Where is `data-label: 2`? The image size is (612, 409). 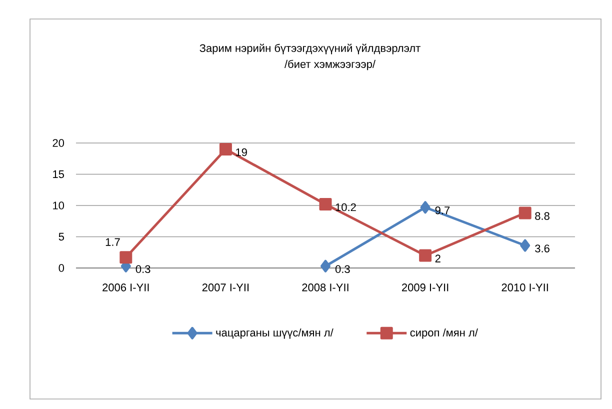
data-label: 2 is located at coordinates (437, 258).